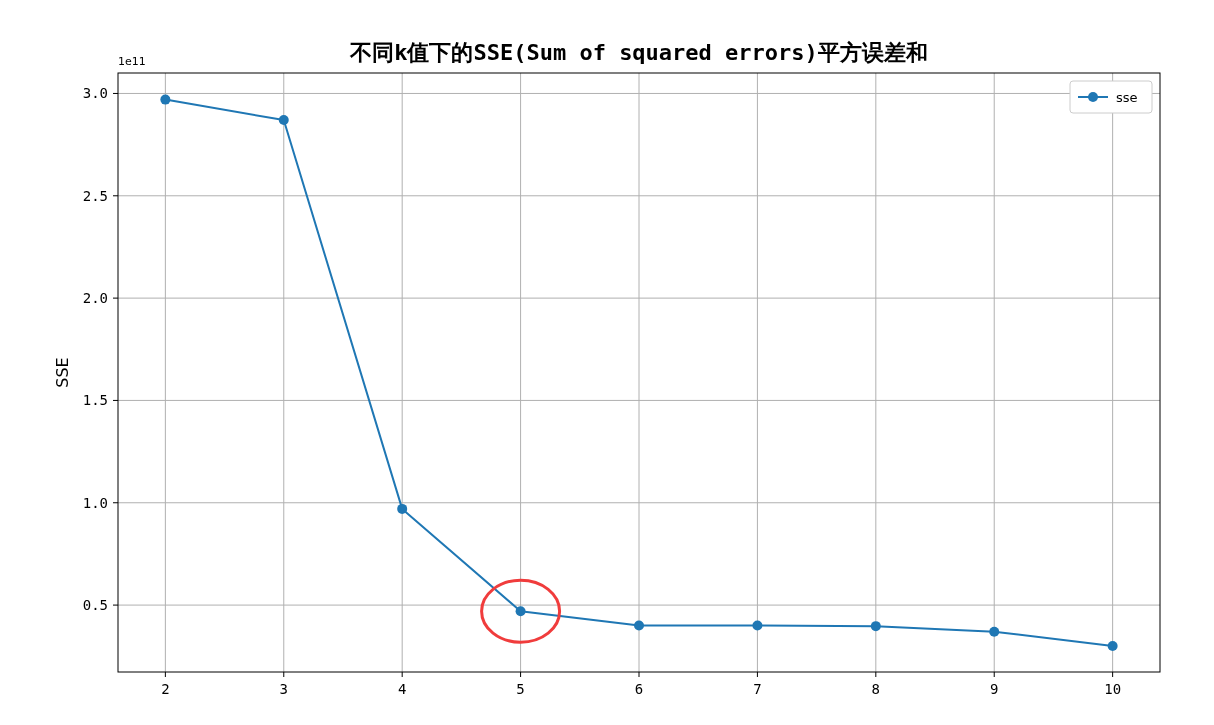  Describe the element at coordinates (757, 689) in the screenshot. I see `x-tick-label: 7` at that location.